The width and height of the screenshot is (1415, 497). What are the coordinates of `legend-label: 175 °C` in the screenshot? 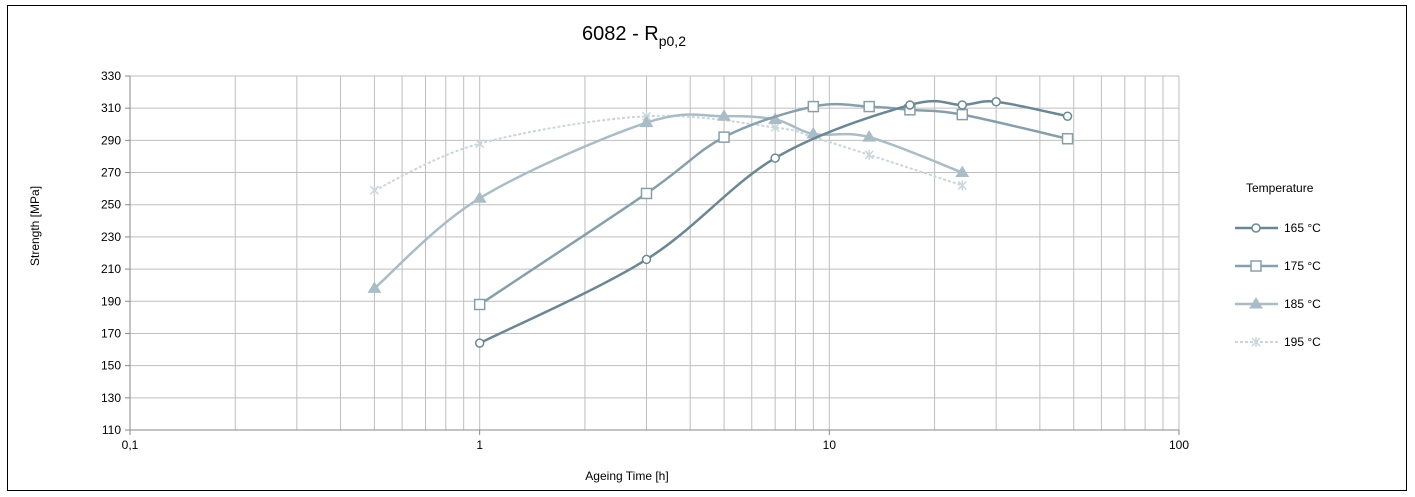 It's located at (1302, 266).